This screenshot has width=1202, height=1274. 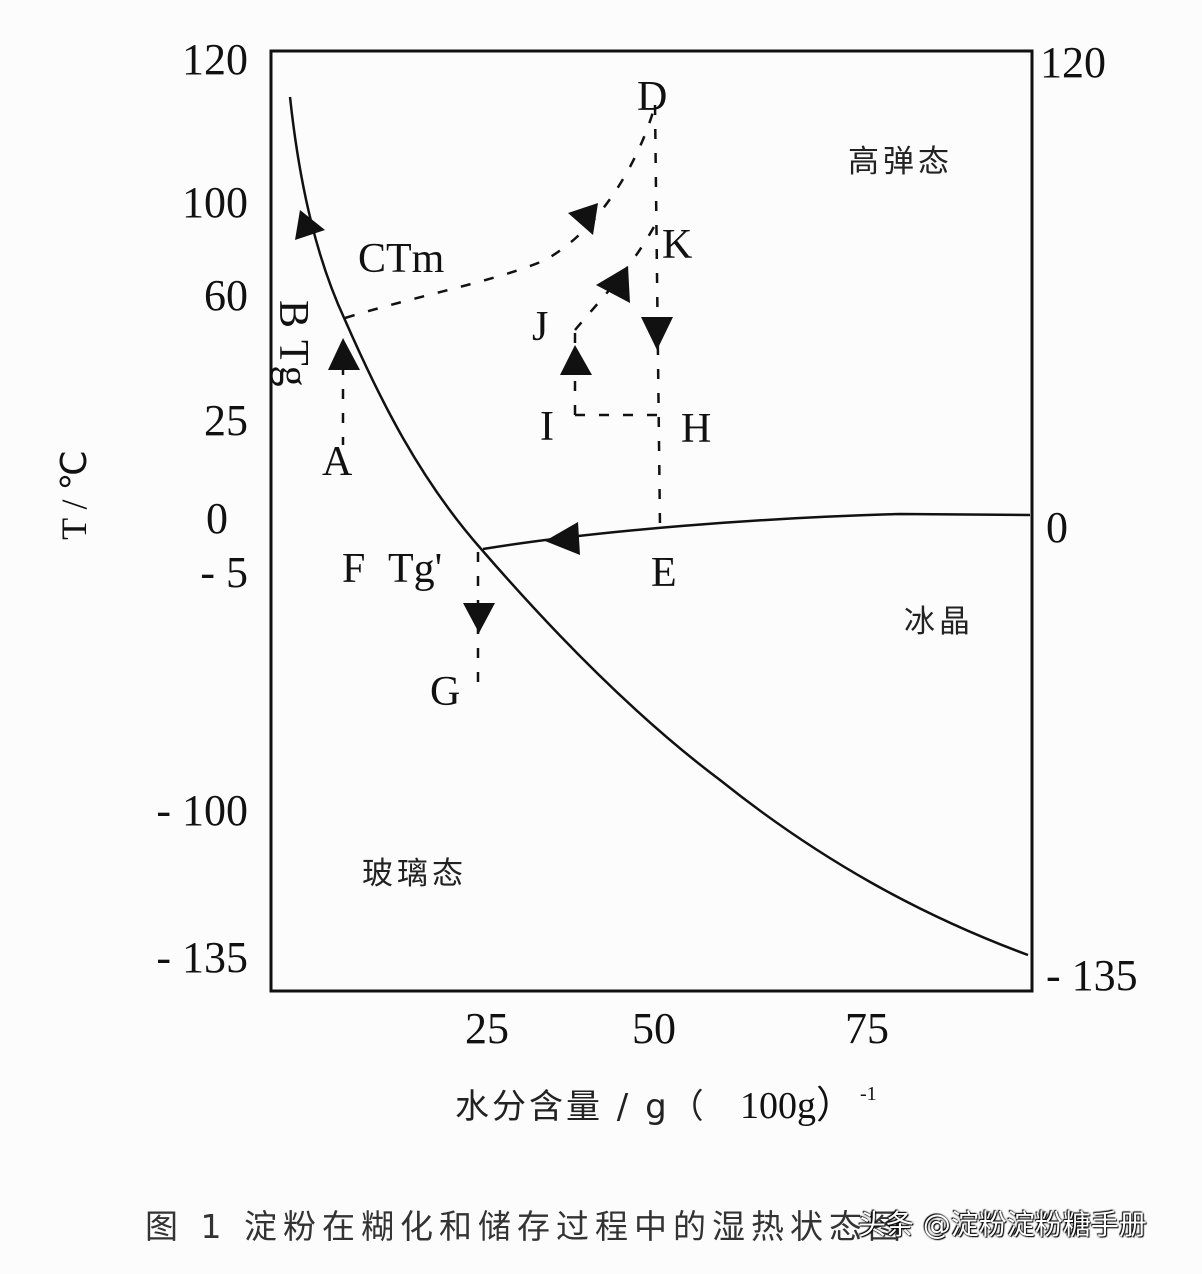 I want to click on label-g: G, so click(x=445, y=692).